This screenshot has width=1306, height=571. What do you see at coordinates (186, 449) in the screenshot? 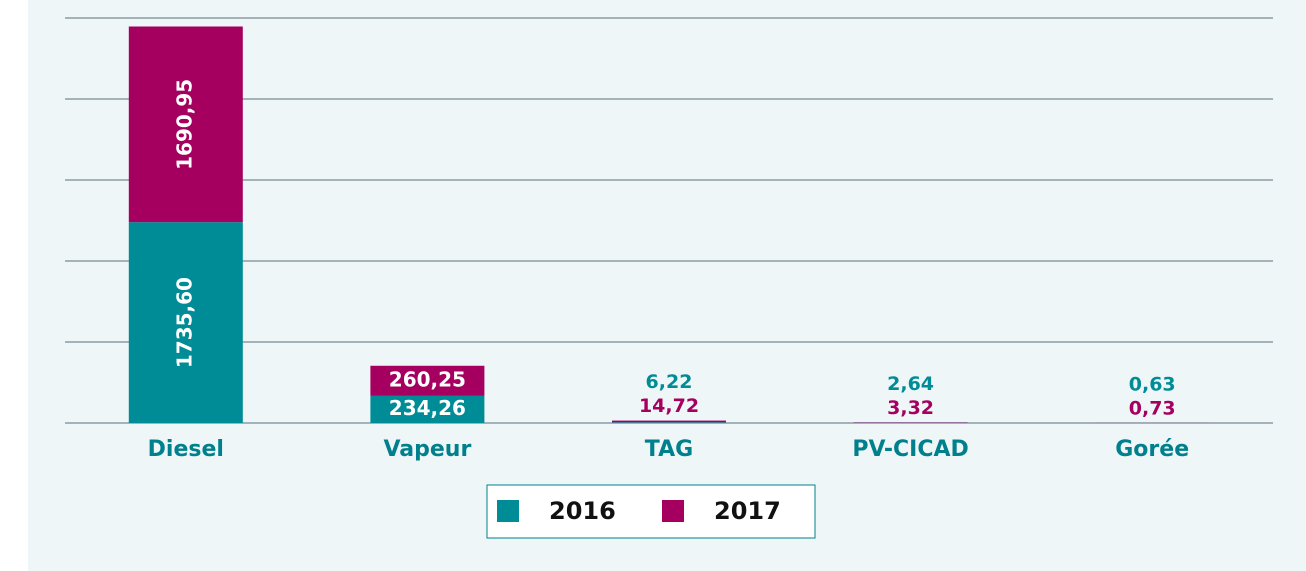
I see `x-tick-label: Diesel` at bounding box center [186, 449].